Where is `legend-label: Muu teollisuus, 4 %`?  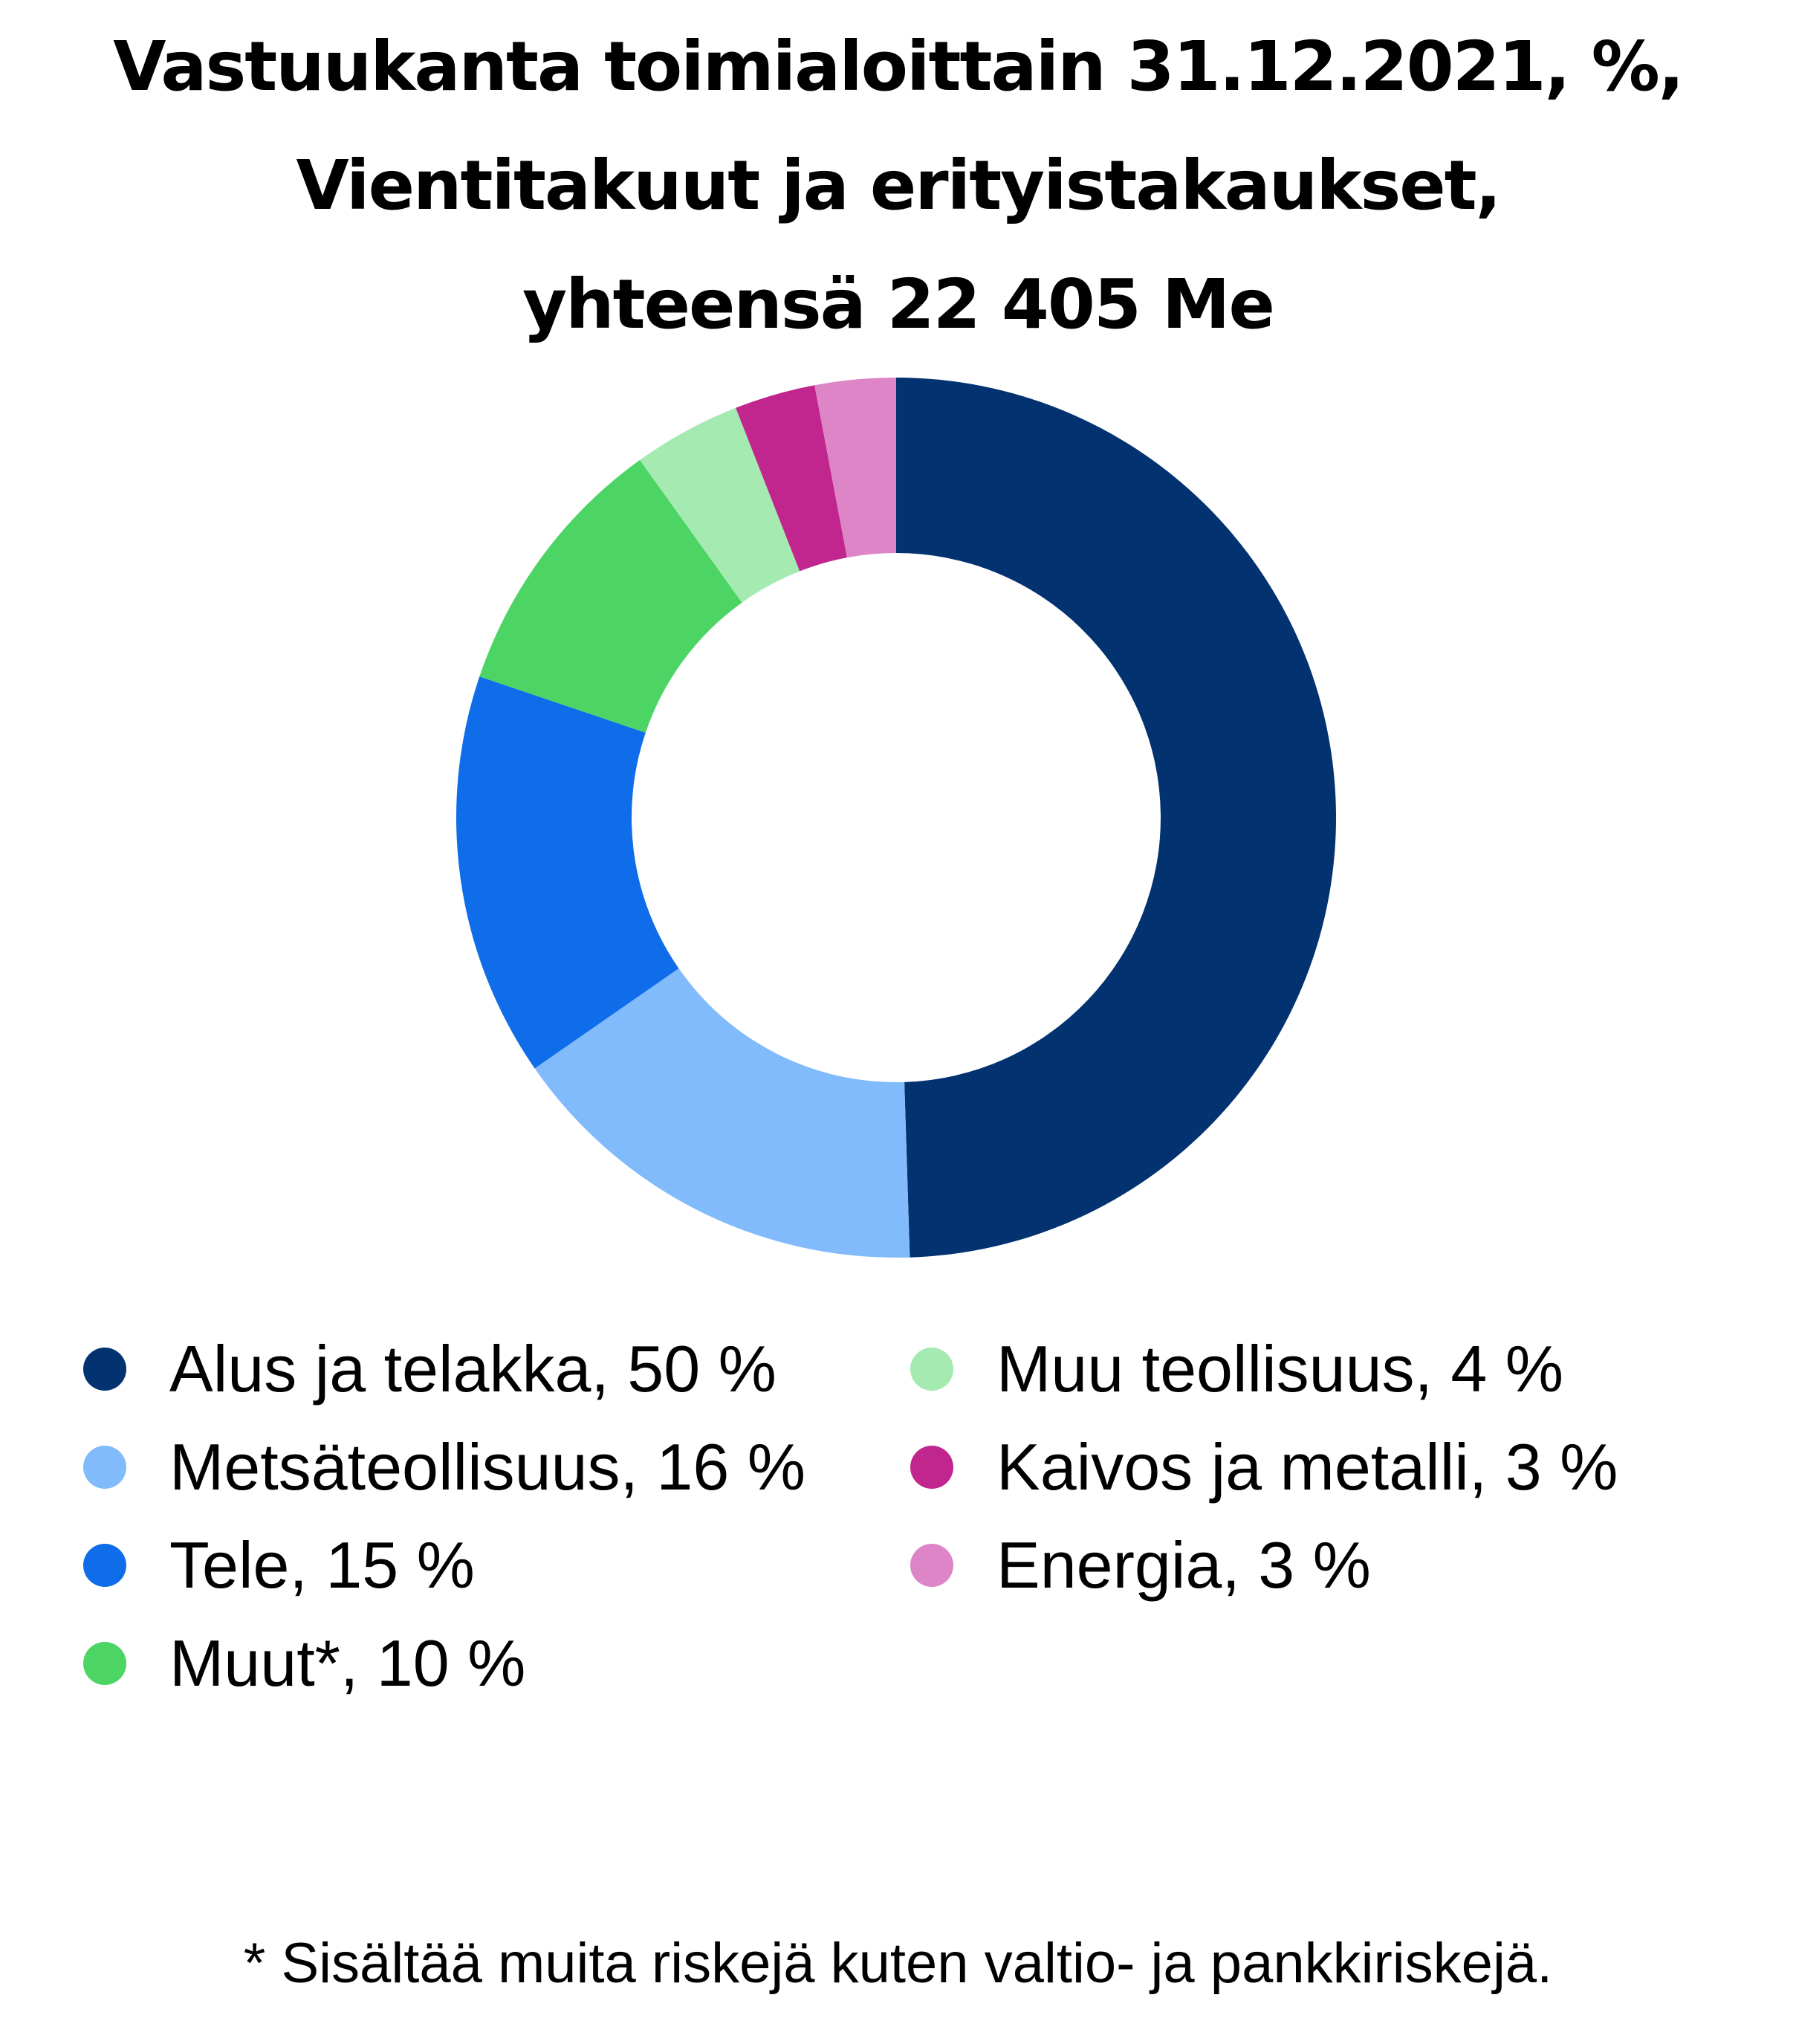
legend-label: Muu teollisuus, 4 % is located at coordinates (1280, 1369).